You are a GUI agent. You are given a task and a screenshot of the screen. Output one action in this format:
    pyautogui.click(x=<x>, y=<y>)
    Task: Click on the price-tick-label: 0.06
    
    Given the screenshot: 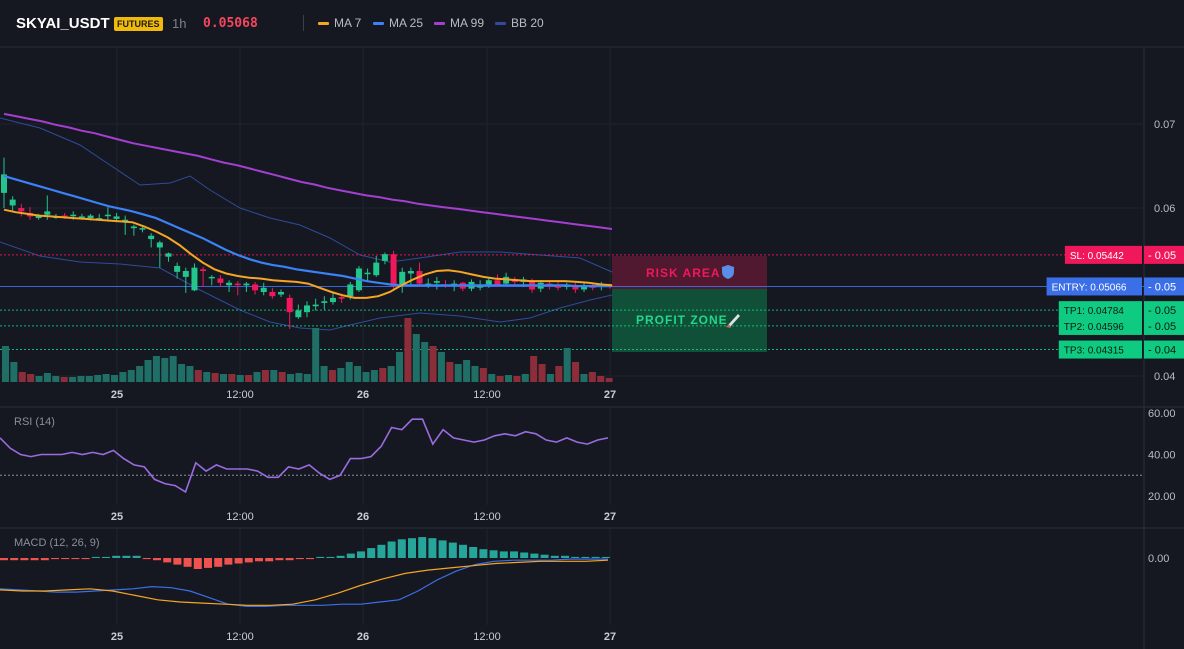 What is the action you would take?
    pyautogui.click(x=1164, y=209)
    